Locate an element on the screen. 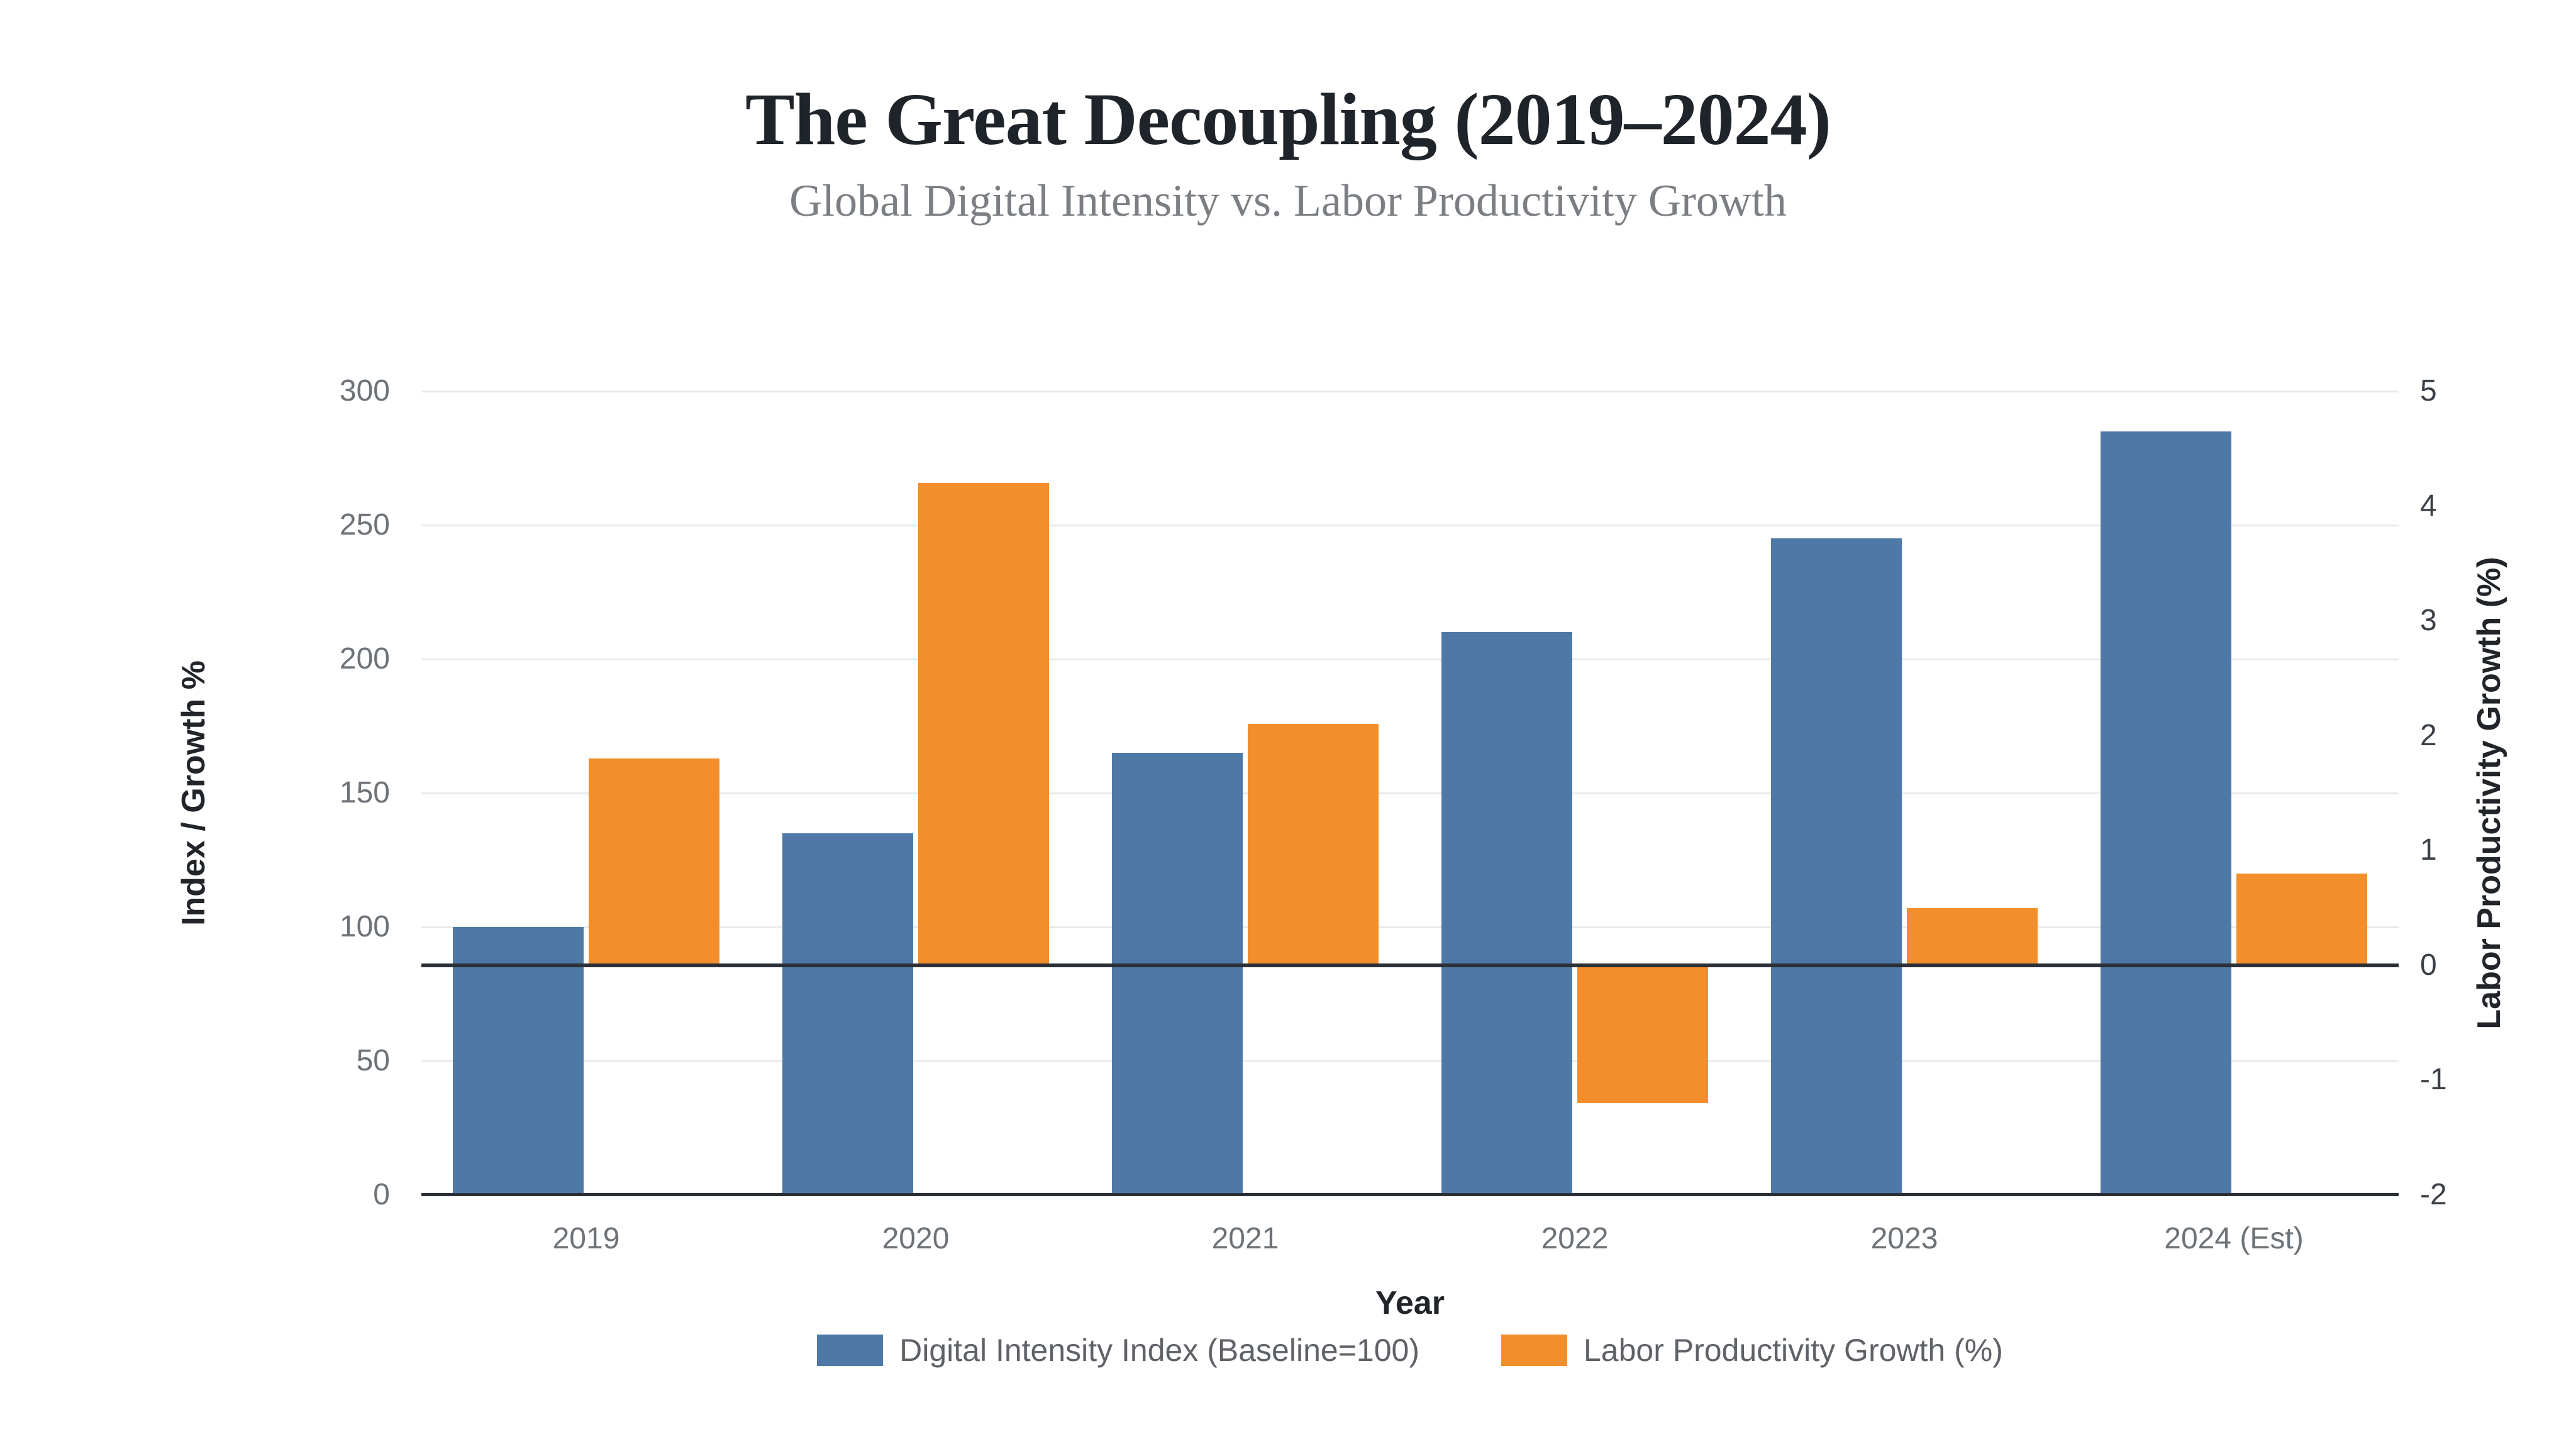  x-axis-line is located at coordinates (1410, 1194).